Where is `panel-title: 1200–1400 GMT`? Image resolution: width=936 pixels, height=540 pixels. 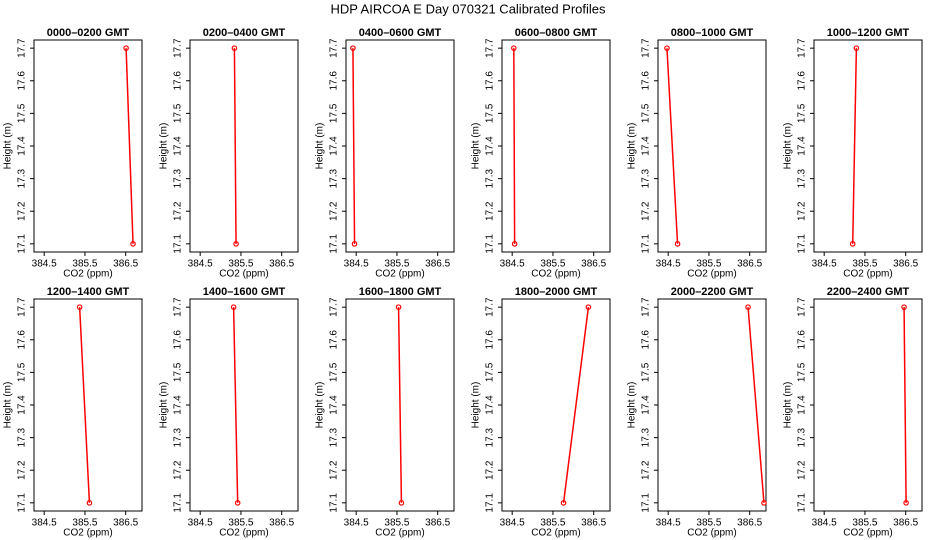
panel-title: 1200–1400 GMT is located at coordinates (88, 292).